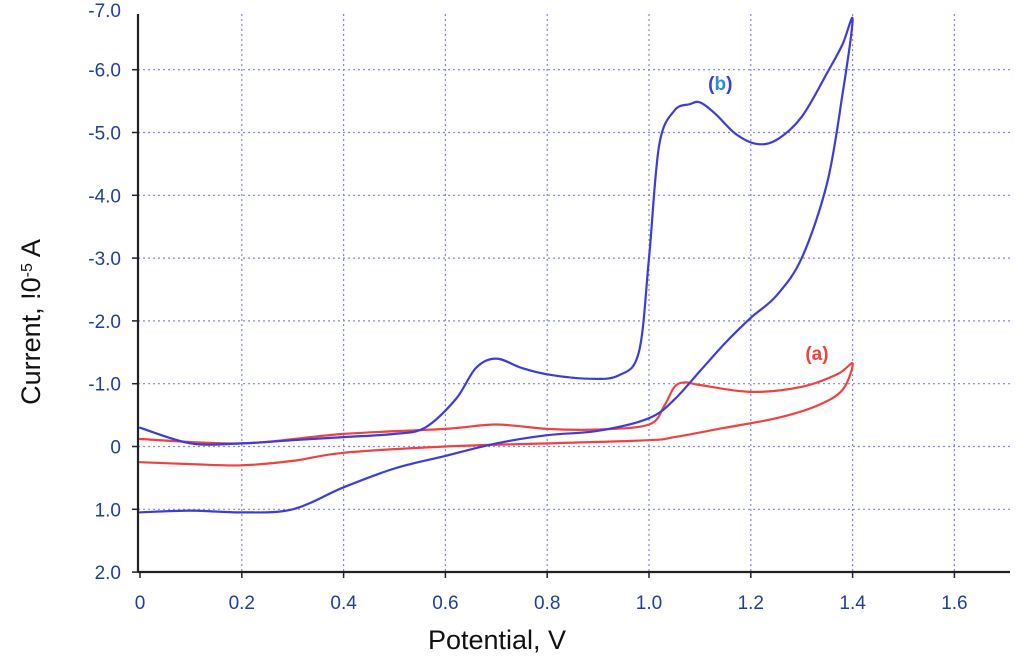 The image size is (1022, 660). What do you see at coordinates (954, 603) in the screenshot?
I see `x-tick-label: 1.6` at bounding box center [954, 603].